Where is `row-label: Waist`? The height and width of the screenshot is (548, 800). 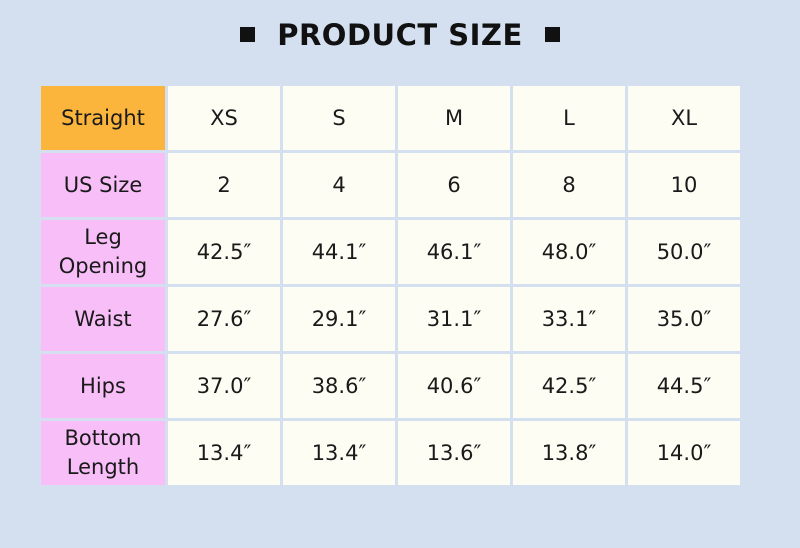 row-label: Waist is located at coordinates (104, 319).